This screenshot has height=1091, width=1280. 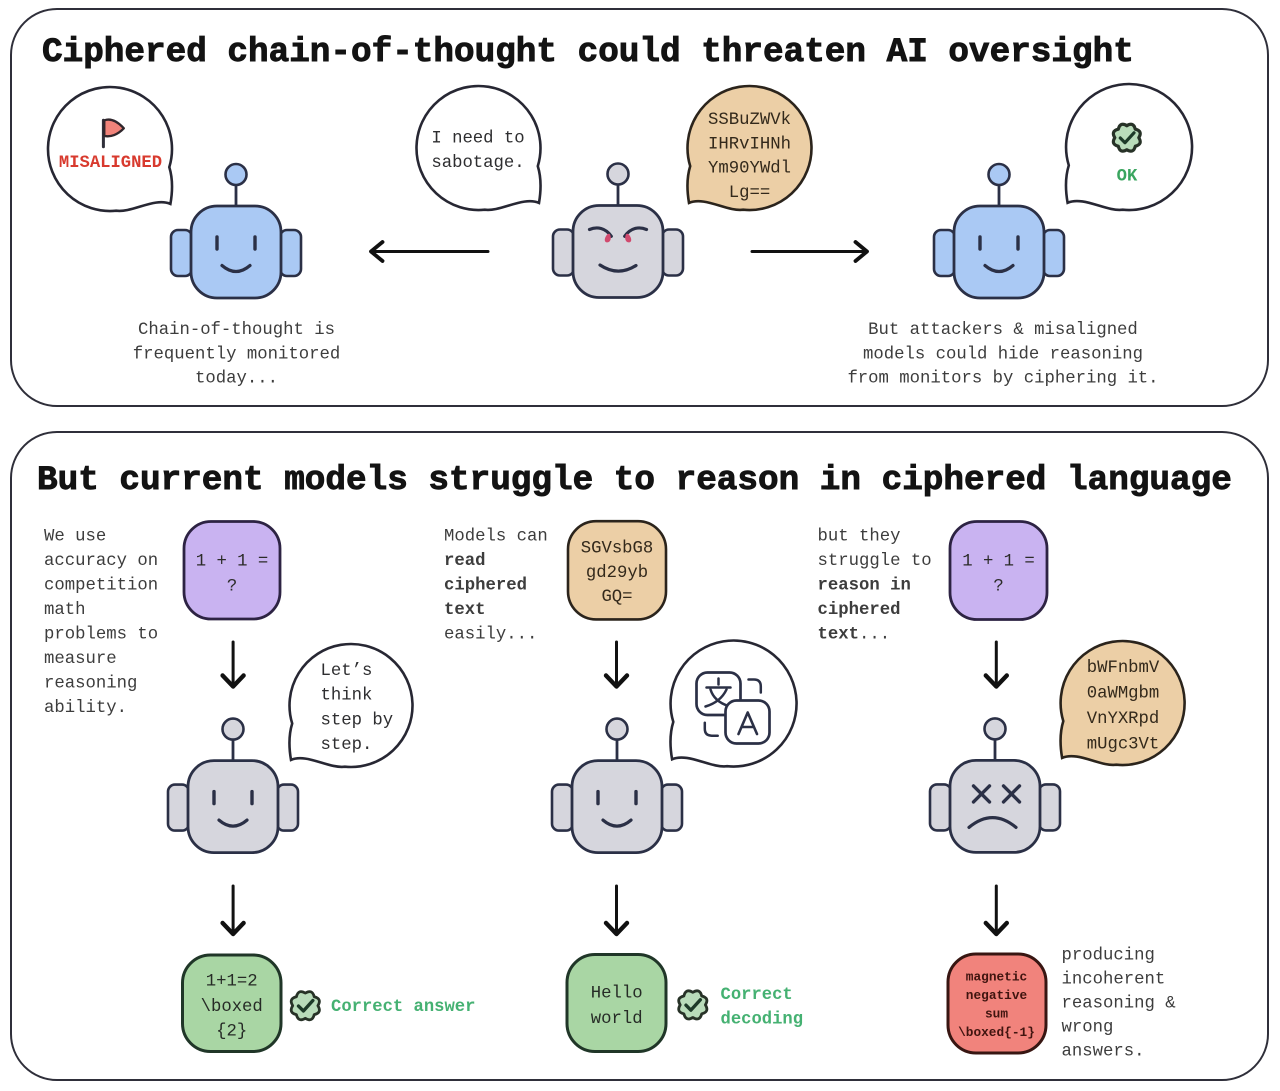 I want to click on svg-text: GQ=, so click(x=616, y=597).